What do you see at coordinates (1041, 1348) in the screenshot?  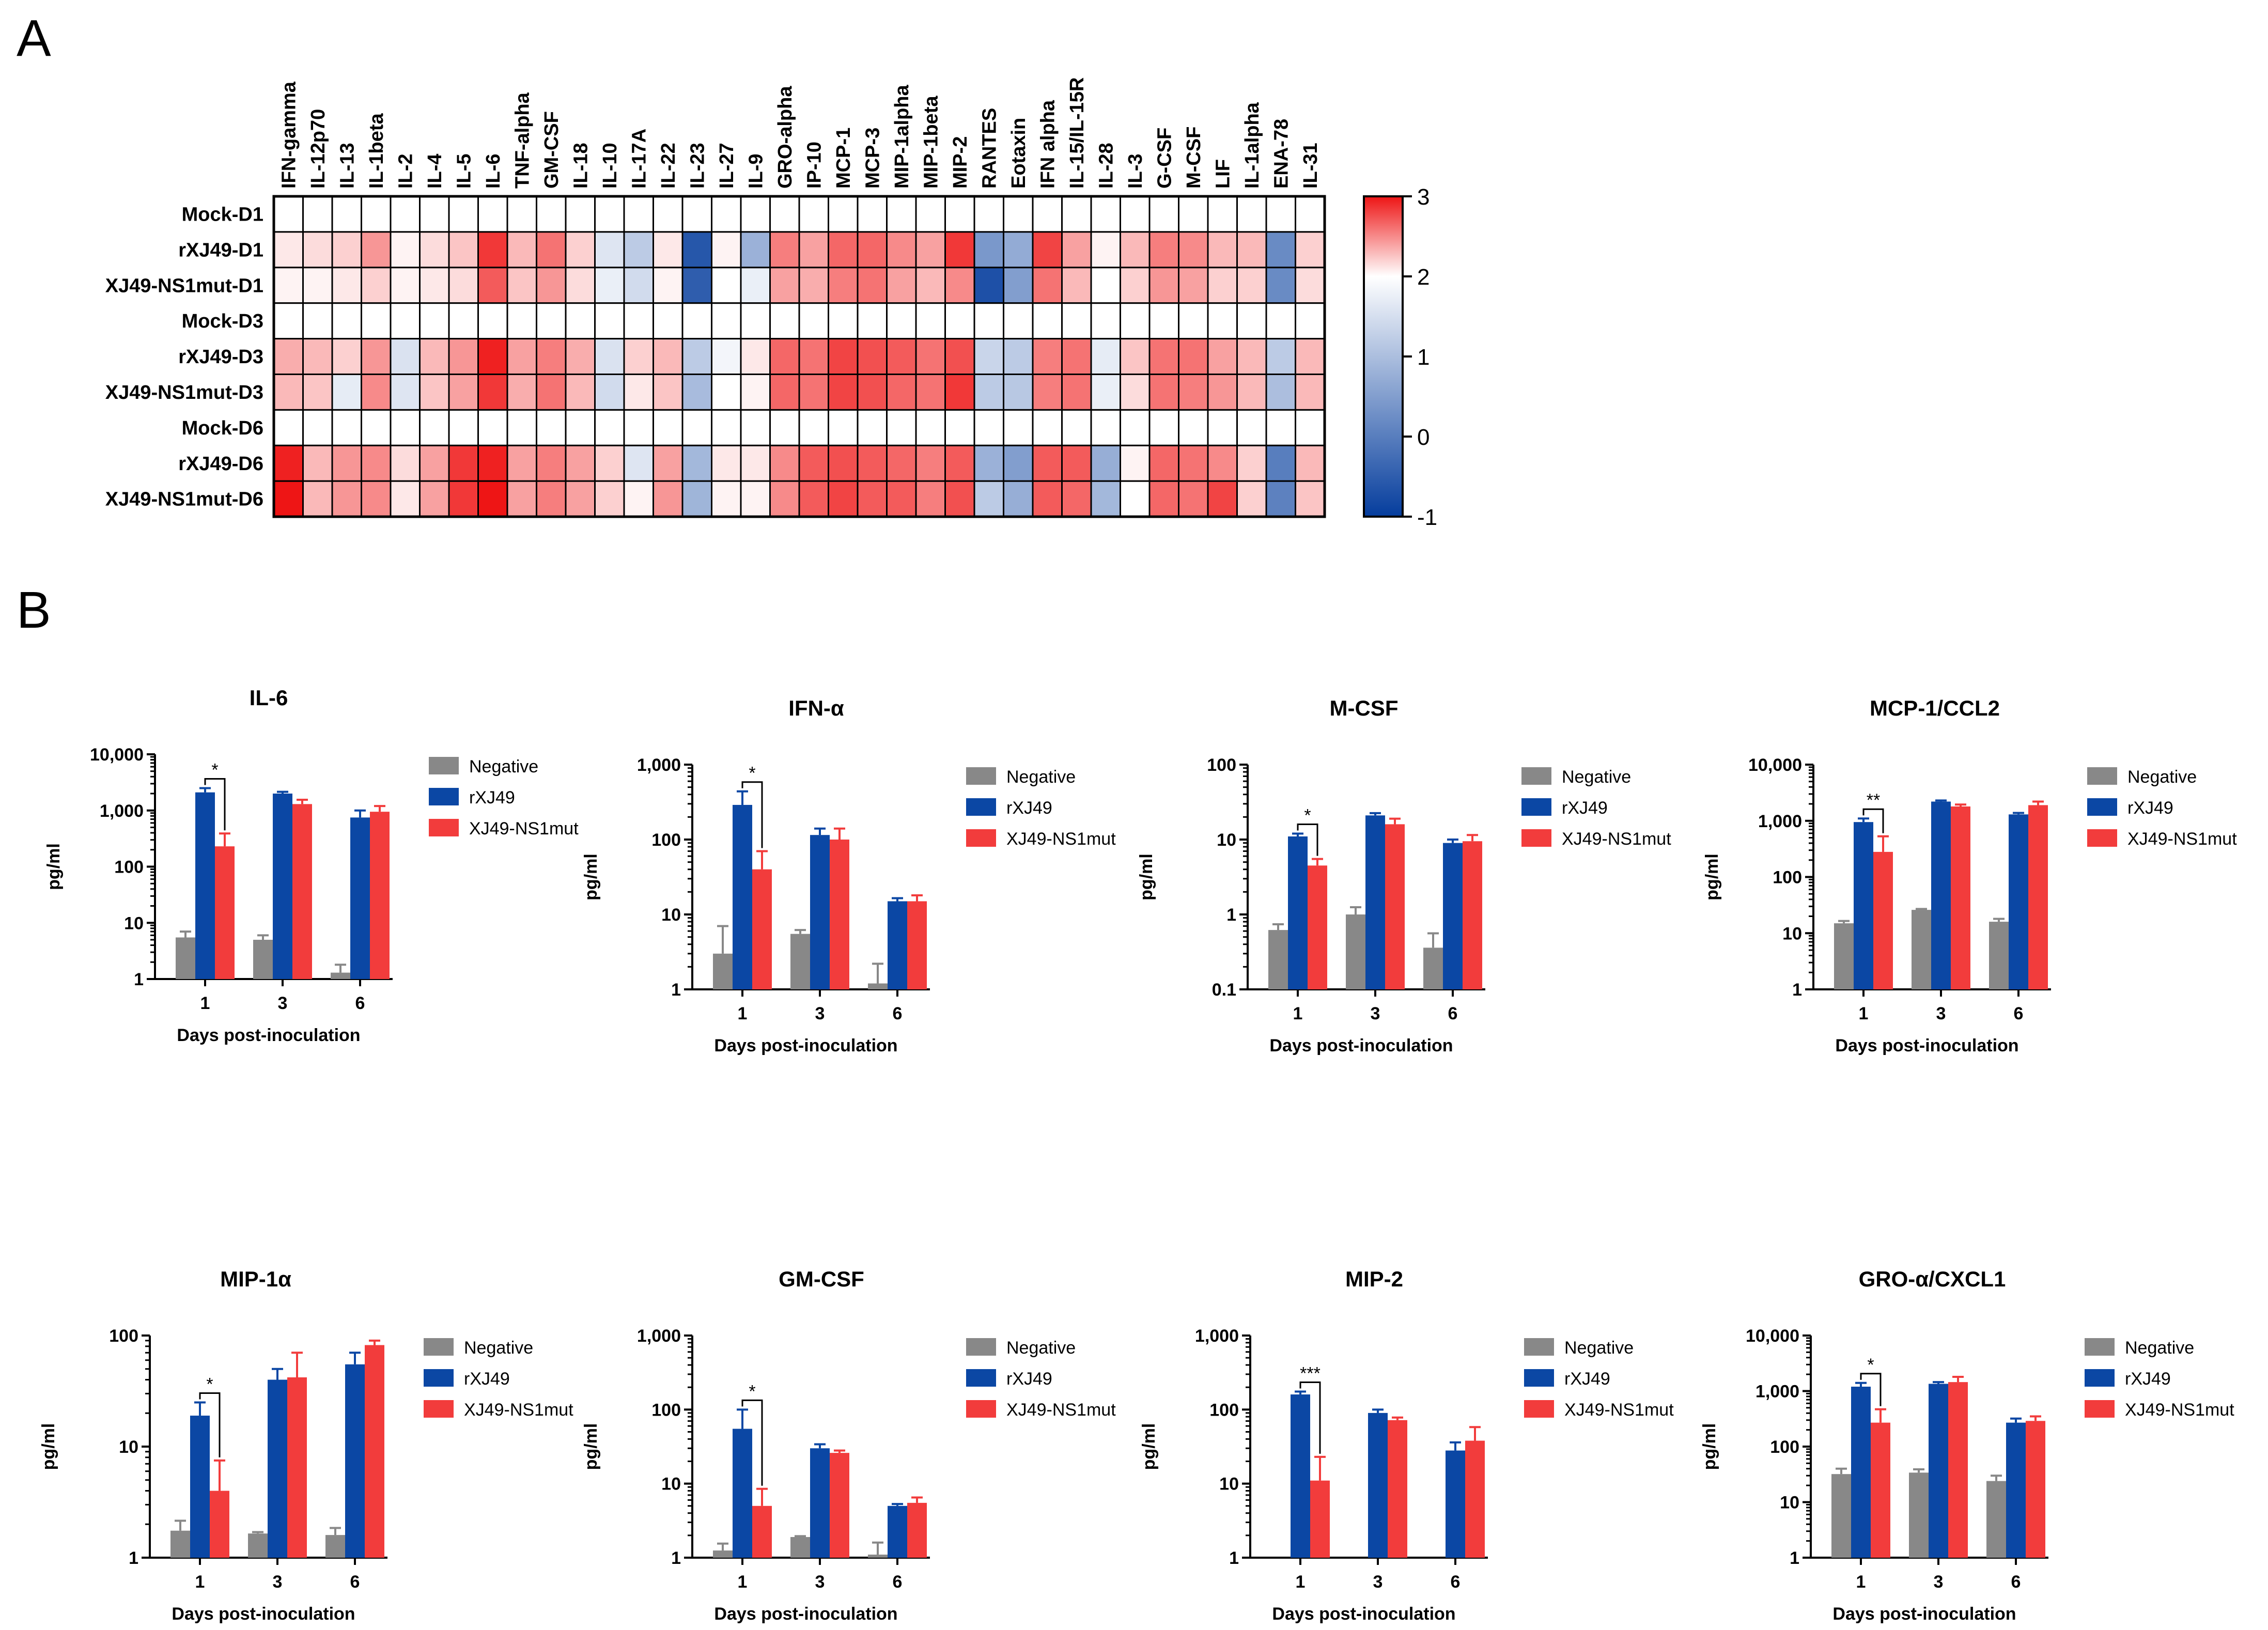 I see `legend-label-negative: Negative` at bounding box center [1041, 1348].